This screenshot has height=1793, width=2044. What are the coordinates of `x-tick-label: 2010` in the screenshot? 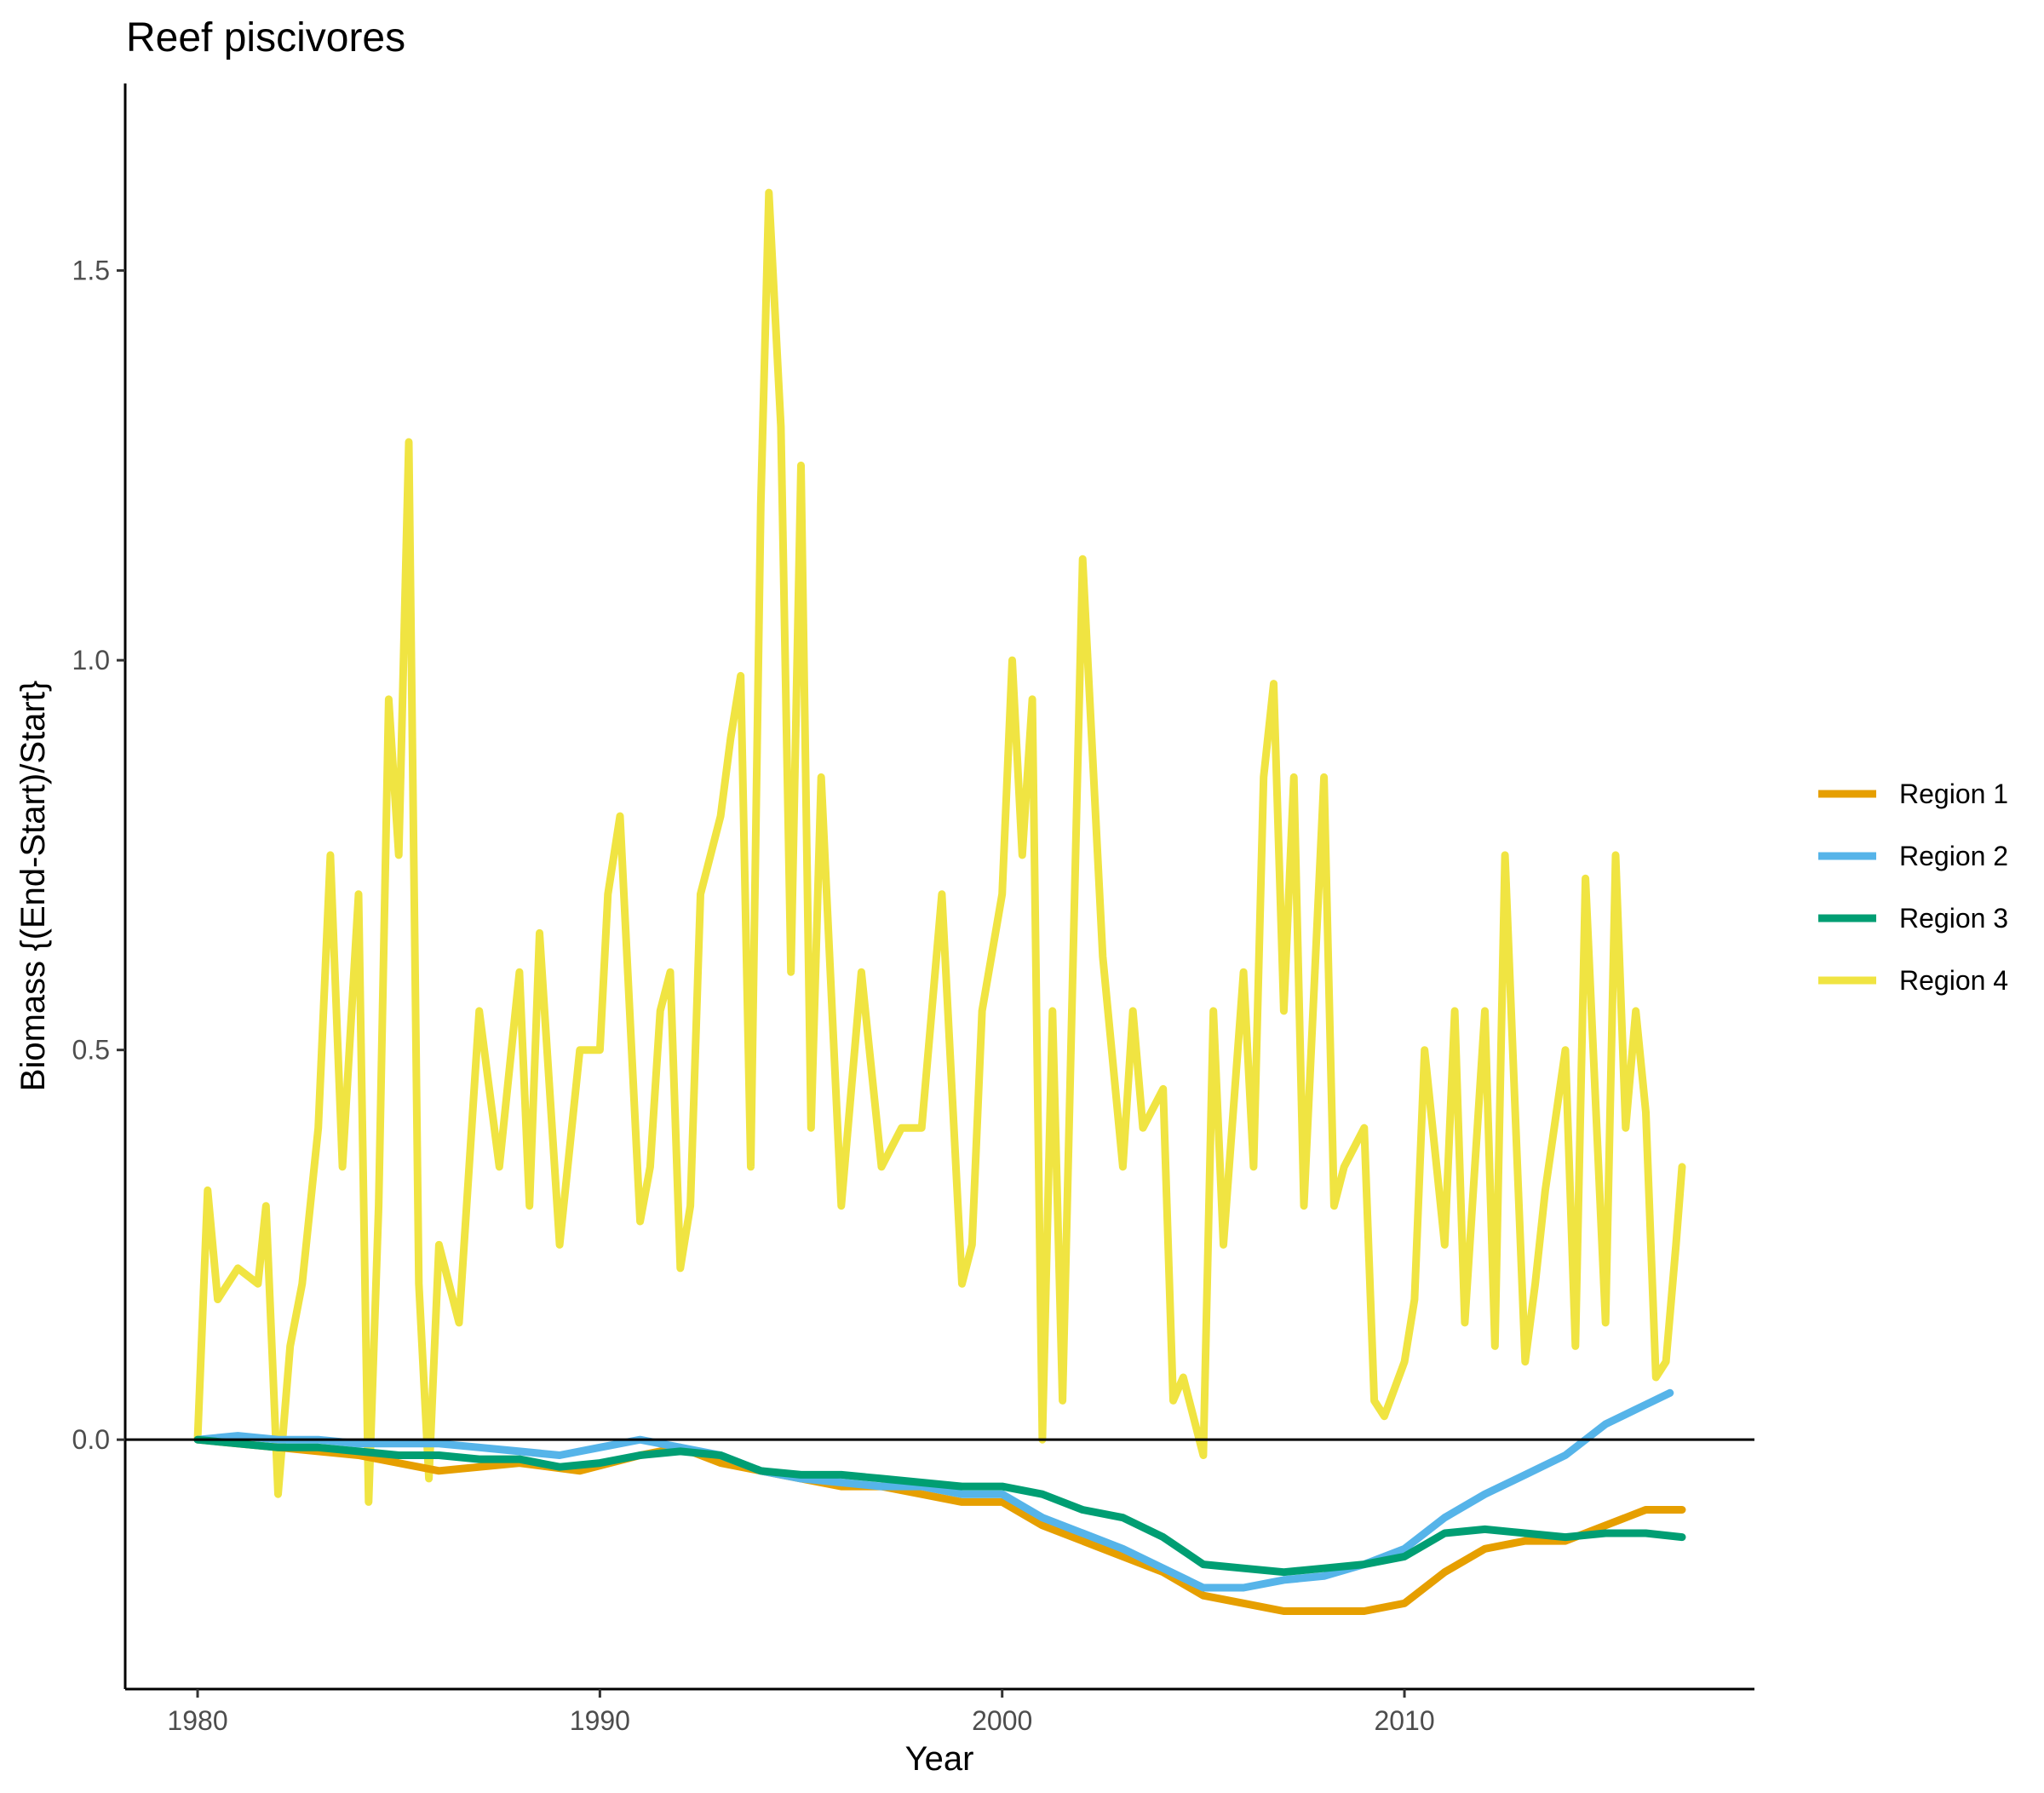 It's located at (1404, 1721).